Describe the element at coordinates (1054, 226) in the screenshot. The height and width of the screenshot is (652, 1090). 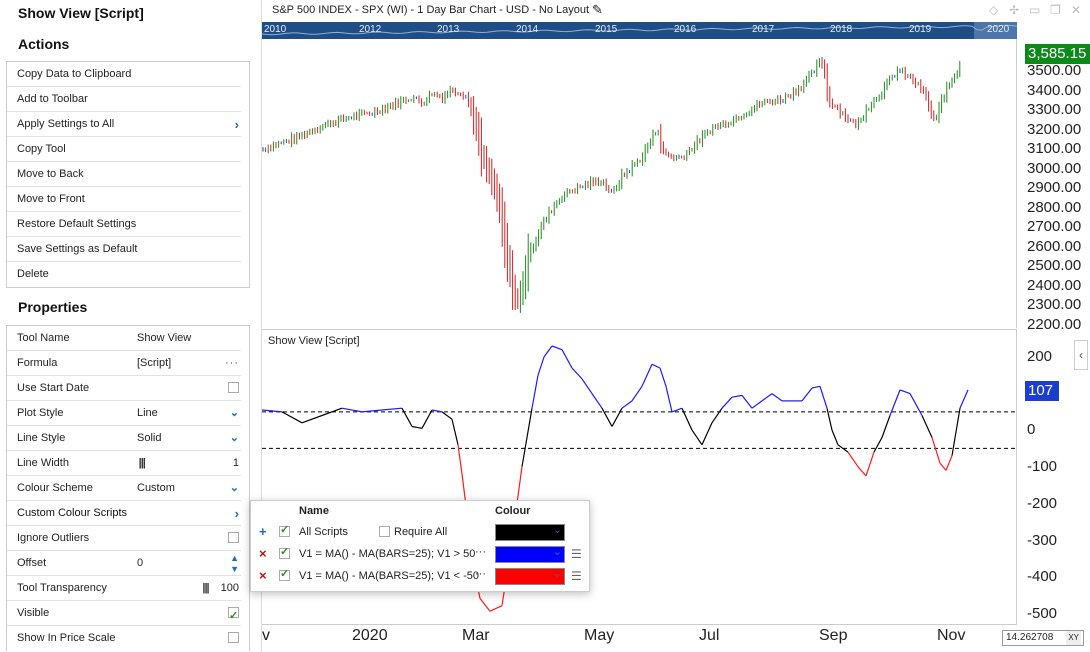
I see `price-axis-tick: 2700.00` at that location.